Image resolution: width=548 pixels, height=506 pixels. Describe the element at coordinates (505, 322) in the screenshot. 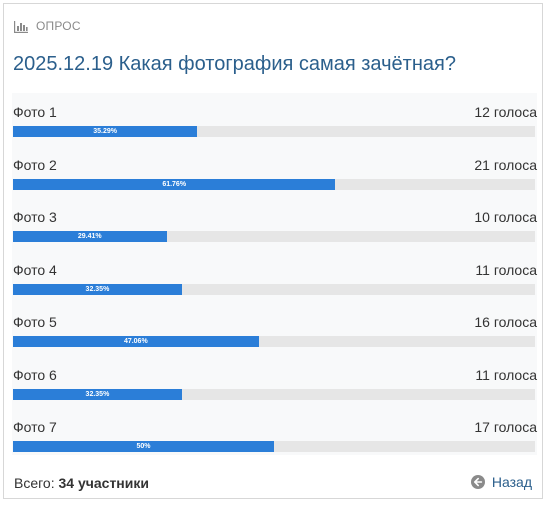

I see `option-votes: 16 голоса` at that location.